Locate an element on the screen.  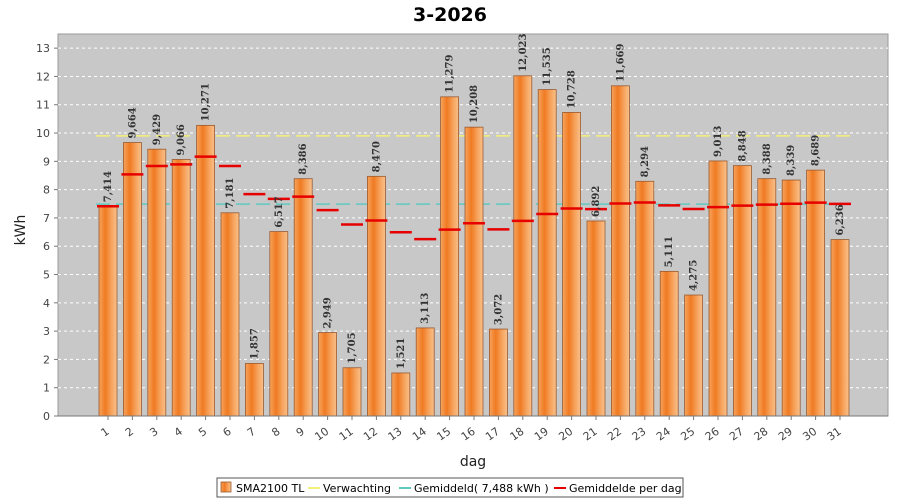
legend-label: Verwachting is located at coordinates (357, 488).